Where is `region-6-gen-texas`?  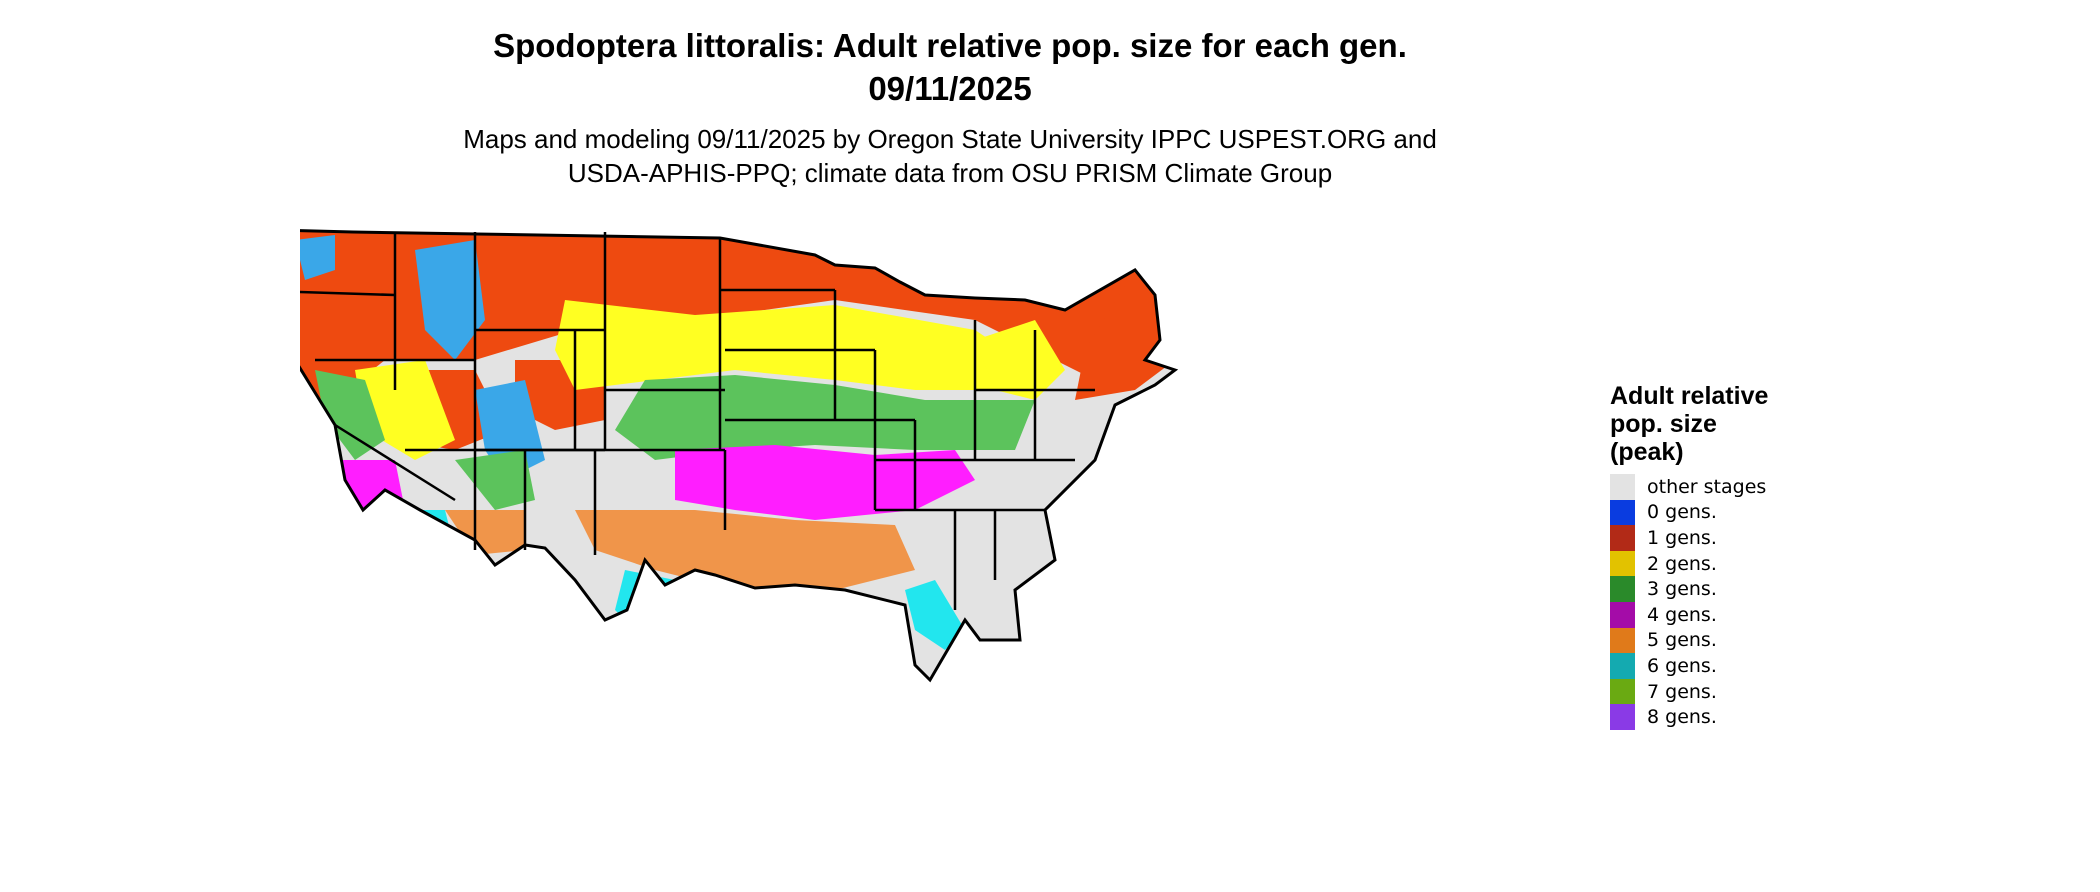
region-6-gen-texas is located at coordinates (645, 605).